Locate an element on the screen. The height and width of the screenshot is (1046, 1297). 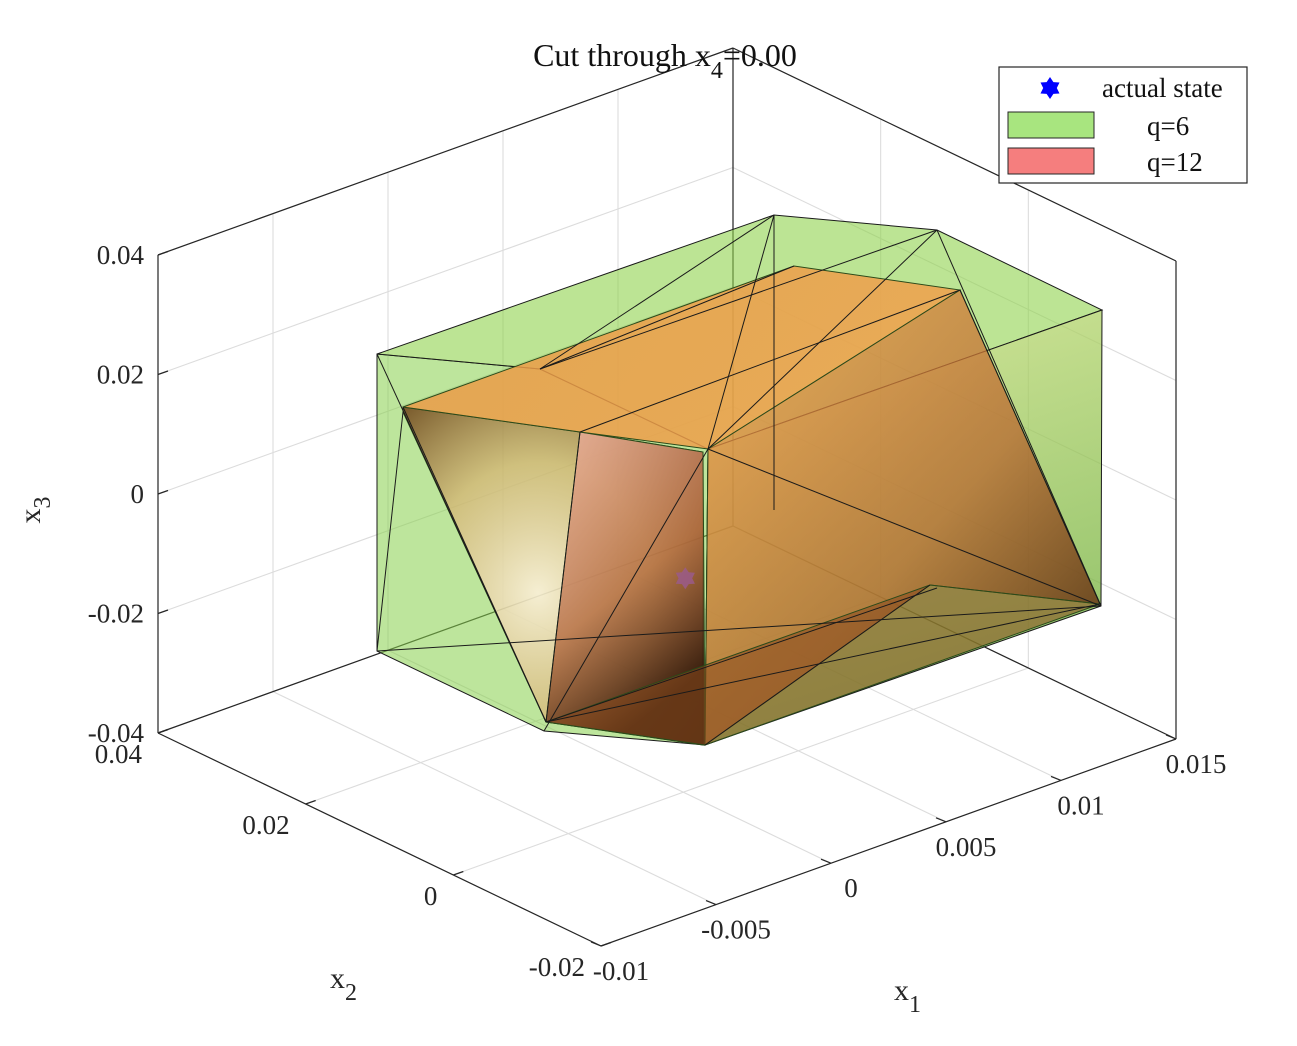
x1-tick-label: 0.005 is located at coordinates (966, 847).